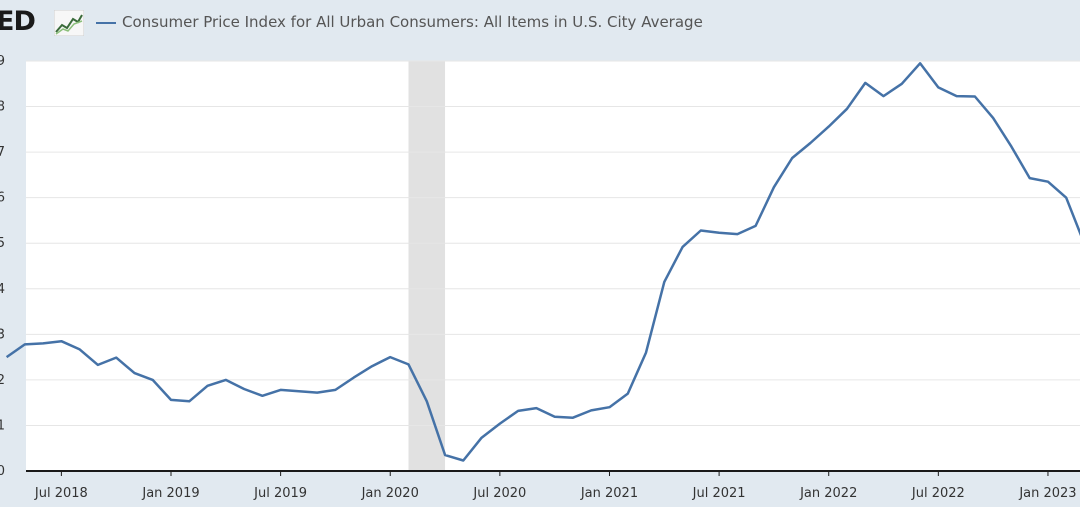  Describe the element at coordinates (2, 289) in the screenshot. I see `y-tick-label: 4` at that location.